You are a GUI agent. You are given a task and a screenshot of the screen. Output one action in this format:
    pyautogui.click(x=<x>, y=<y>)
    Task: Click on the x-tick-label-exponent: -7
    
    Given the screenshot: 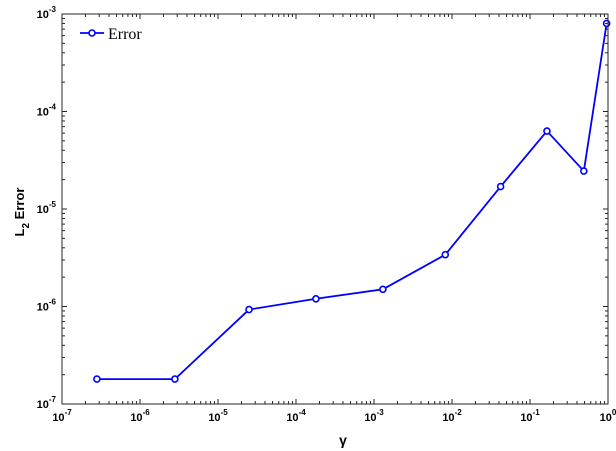 What is the action you would take?
    pyautogui.click(x=69, y=412)
    